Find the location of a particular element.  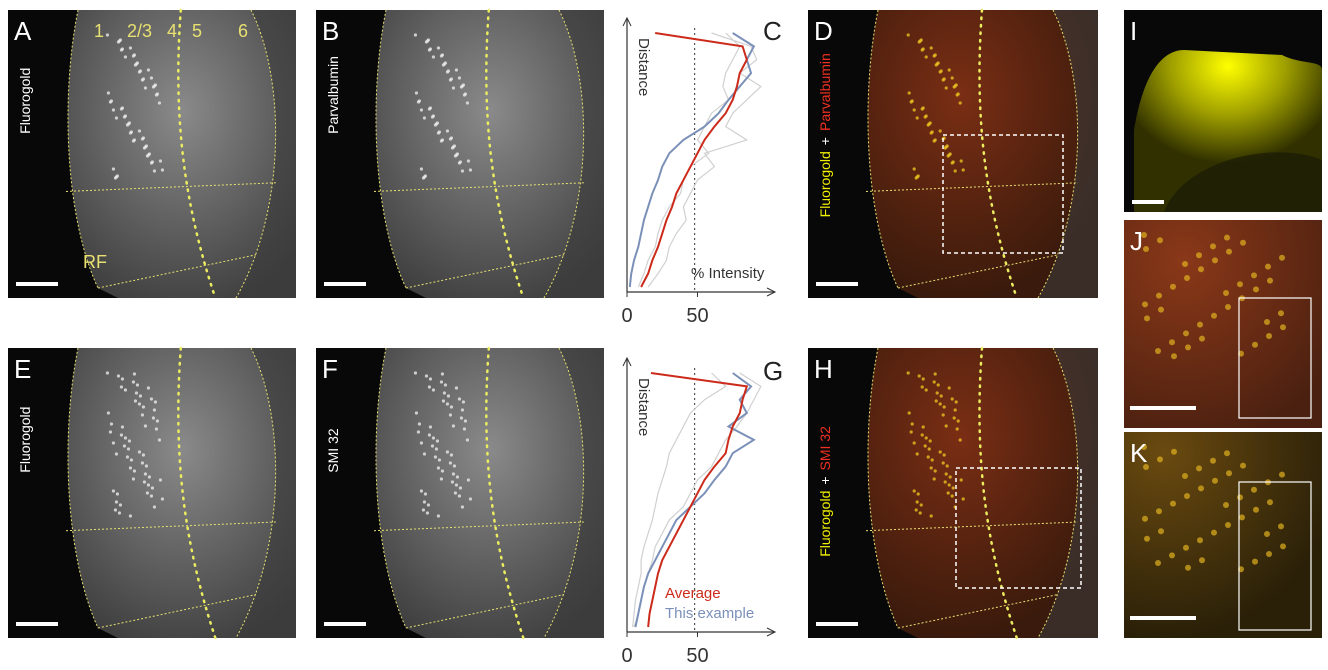

legend-entry: This example is located at coordinates (709, 613).